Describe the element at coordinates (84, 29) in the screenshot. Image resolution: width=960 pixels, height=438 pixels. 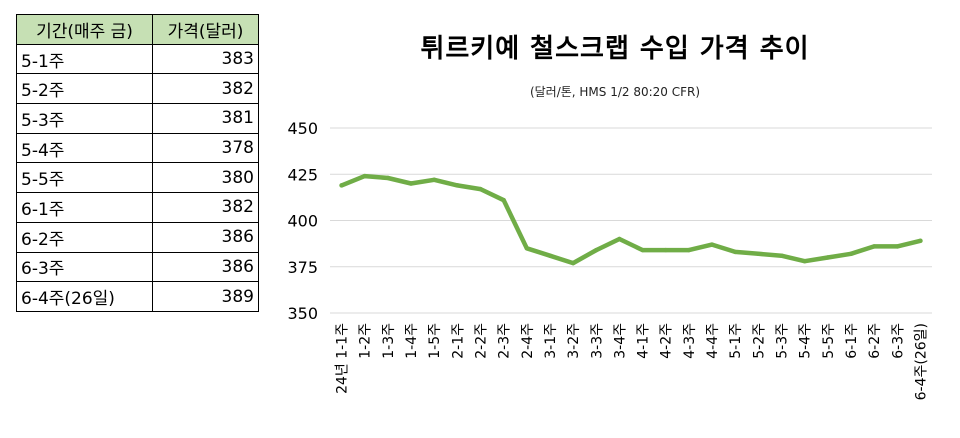
I see `header-period: 기간(매주 금)` at that location.